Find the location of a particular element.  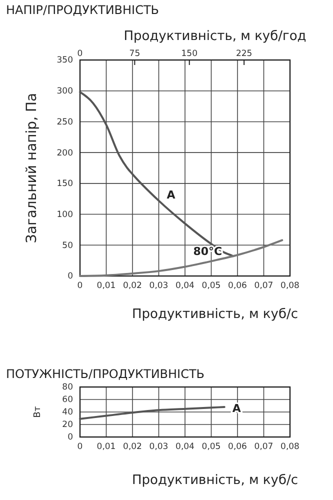

x2-tick-label: 0 is located at coordinates (80, 54).